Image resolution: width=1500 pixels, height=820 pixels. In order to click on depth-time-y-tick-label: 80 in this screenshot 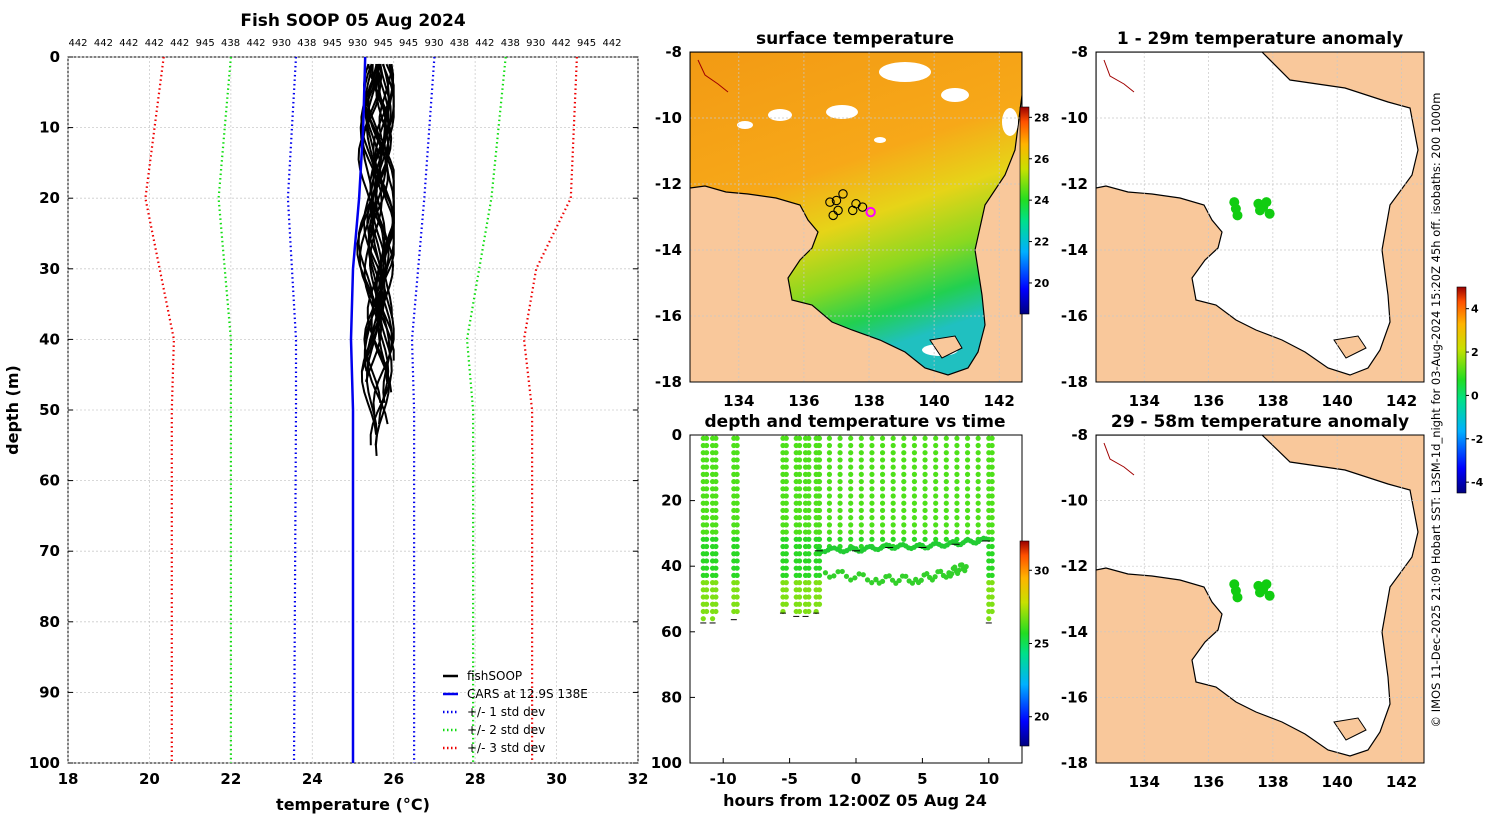, I will do `click(671, 697)`.